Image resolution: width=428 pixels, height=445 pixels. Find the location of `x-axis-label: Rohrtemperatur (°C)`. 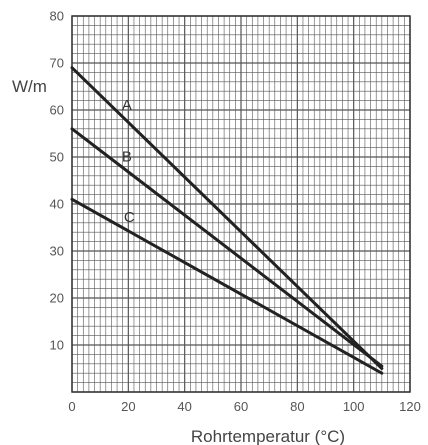

x-axis-label: Rohrtemperatur (°C) is located at coordinates (268, 436).